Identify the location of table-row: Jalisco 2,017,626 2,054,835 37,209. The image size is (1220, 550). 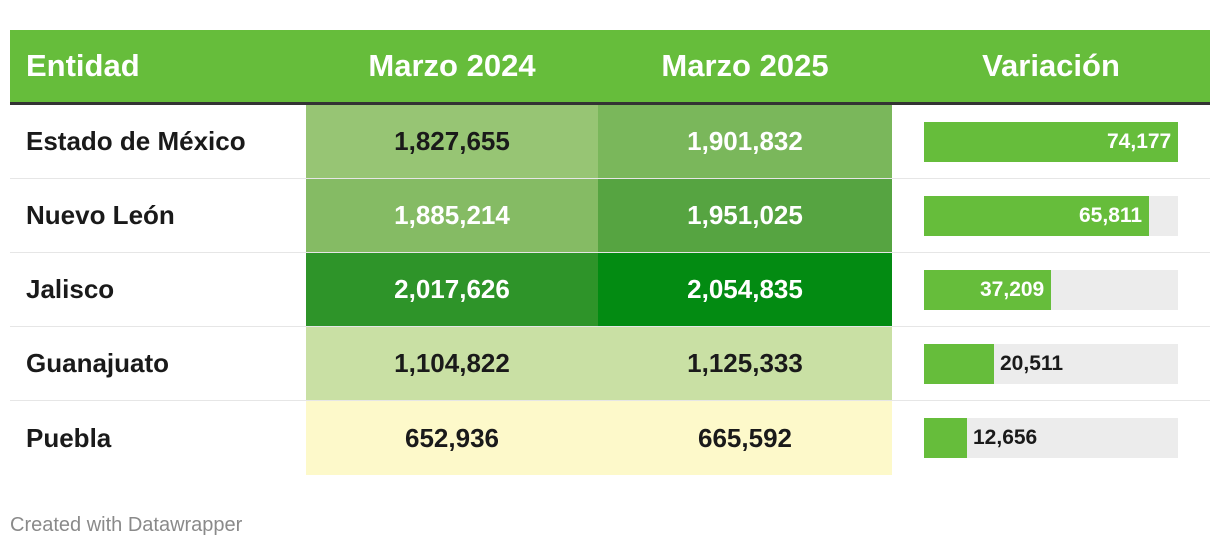
(610, 290).